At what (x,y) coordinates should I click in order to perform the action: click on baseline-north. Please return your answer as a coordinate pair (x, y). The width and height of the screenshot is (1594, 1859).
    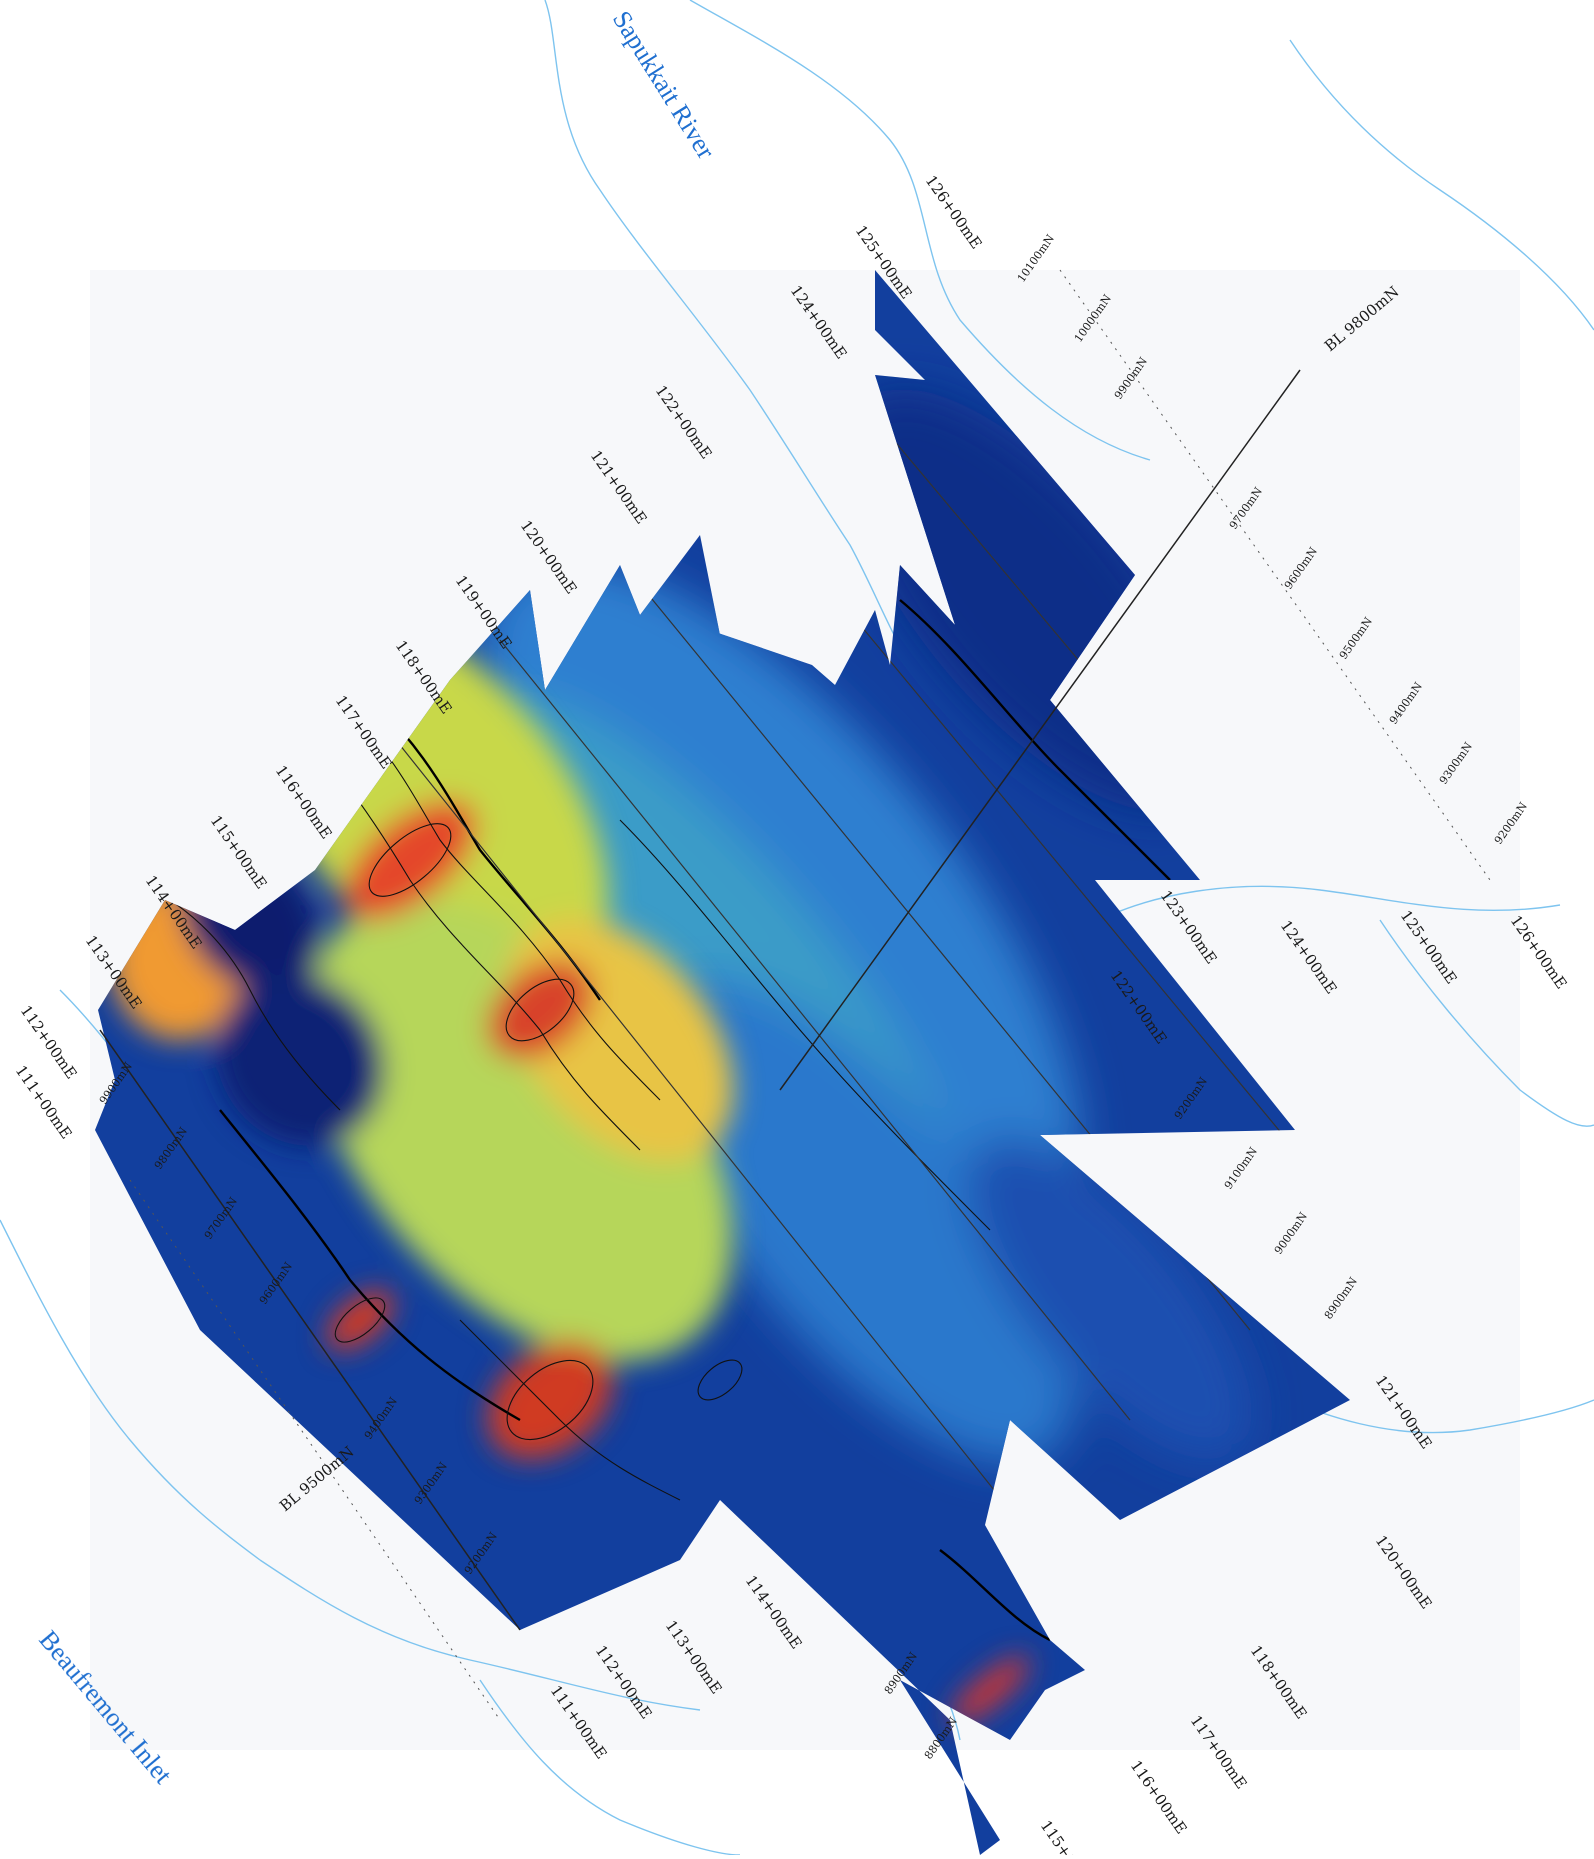
    Looking at the image, I should click on (1040, 730).